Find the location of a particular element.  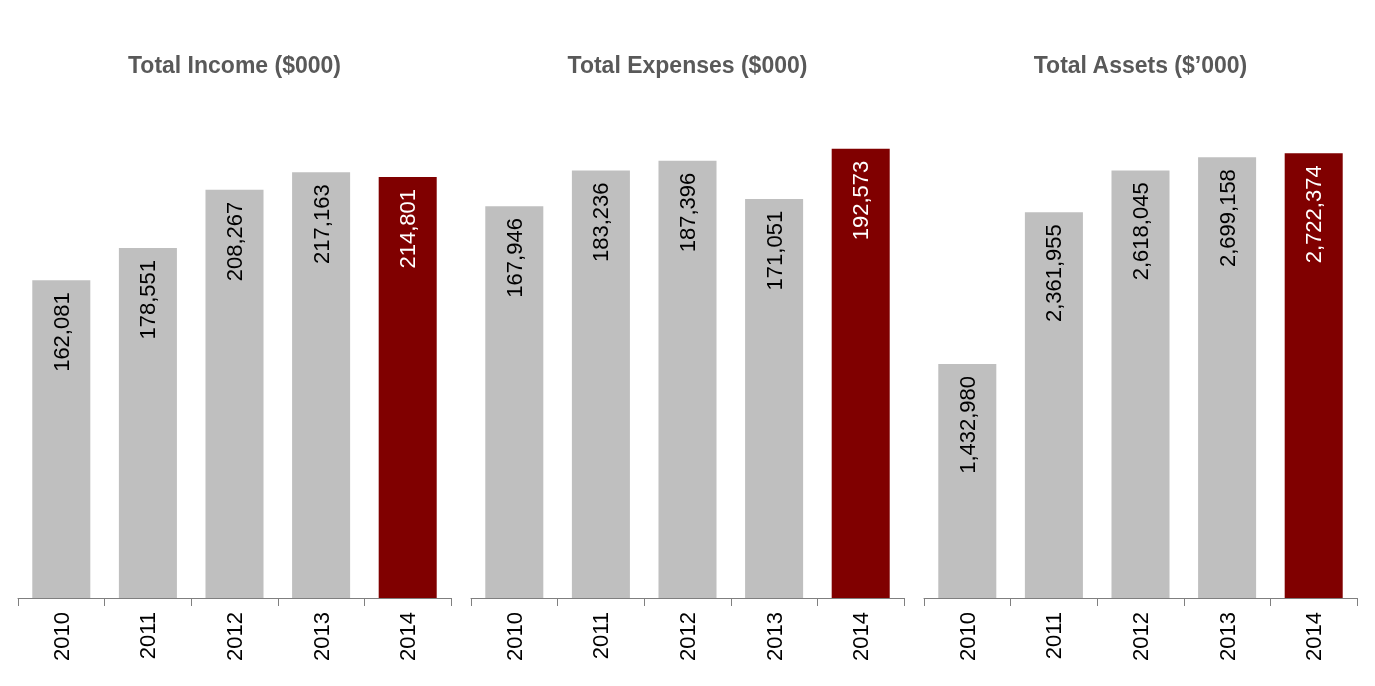

data-label: 208,267 is located at coordinates (234, 241).